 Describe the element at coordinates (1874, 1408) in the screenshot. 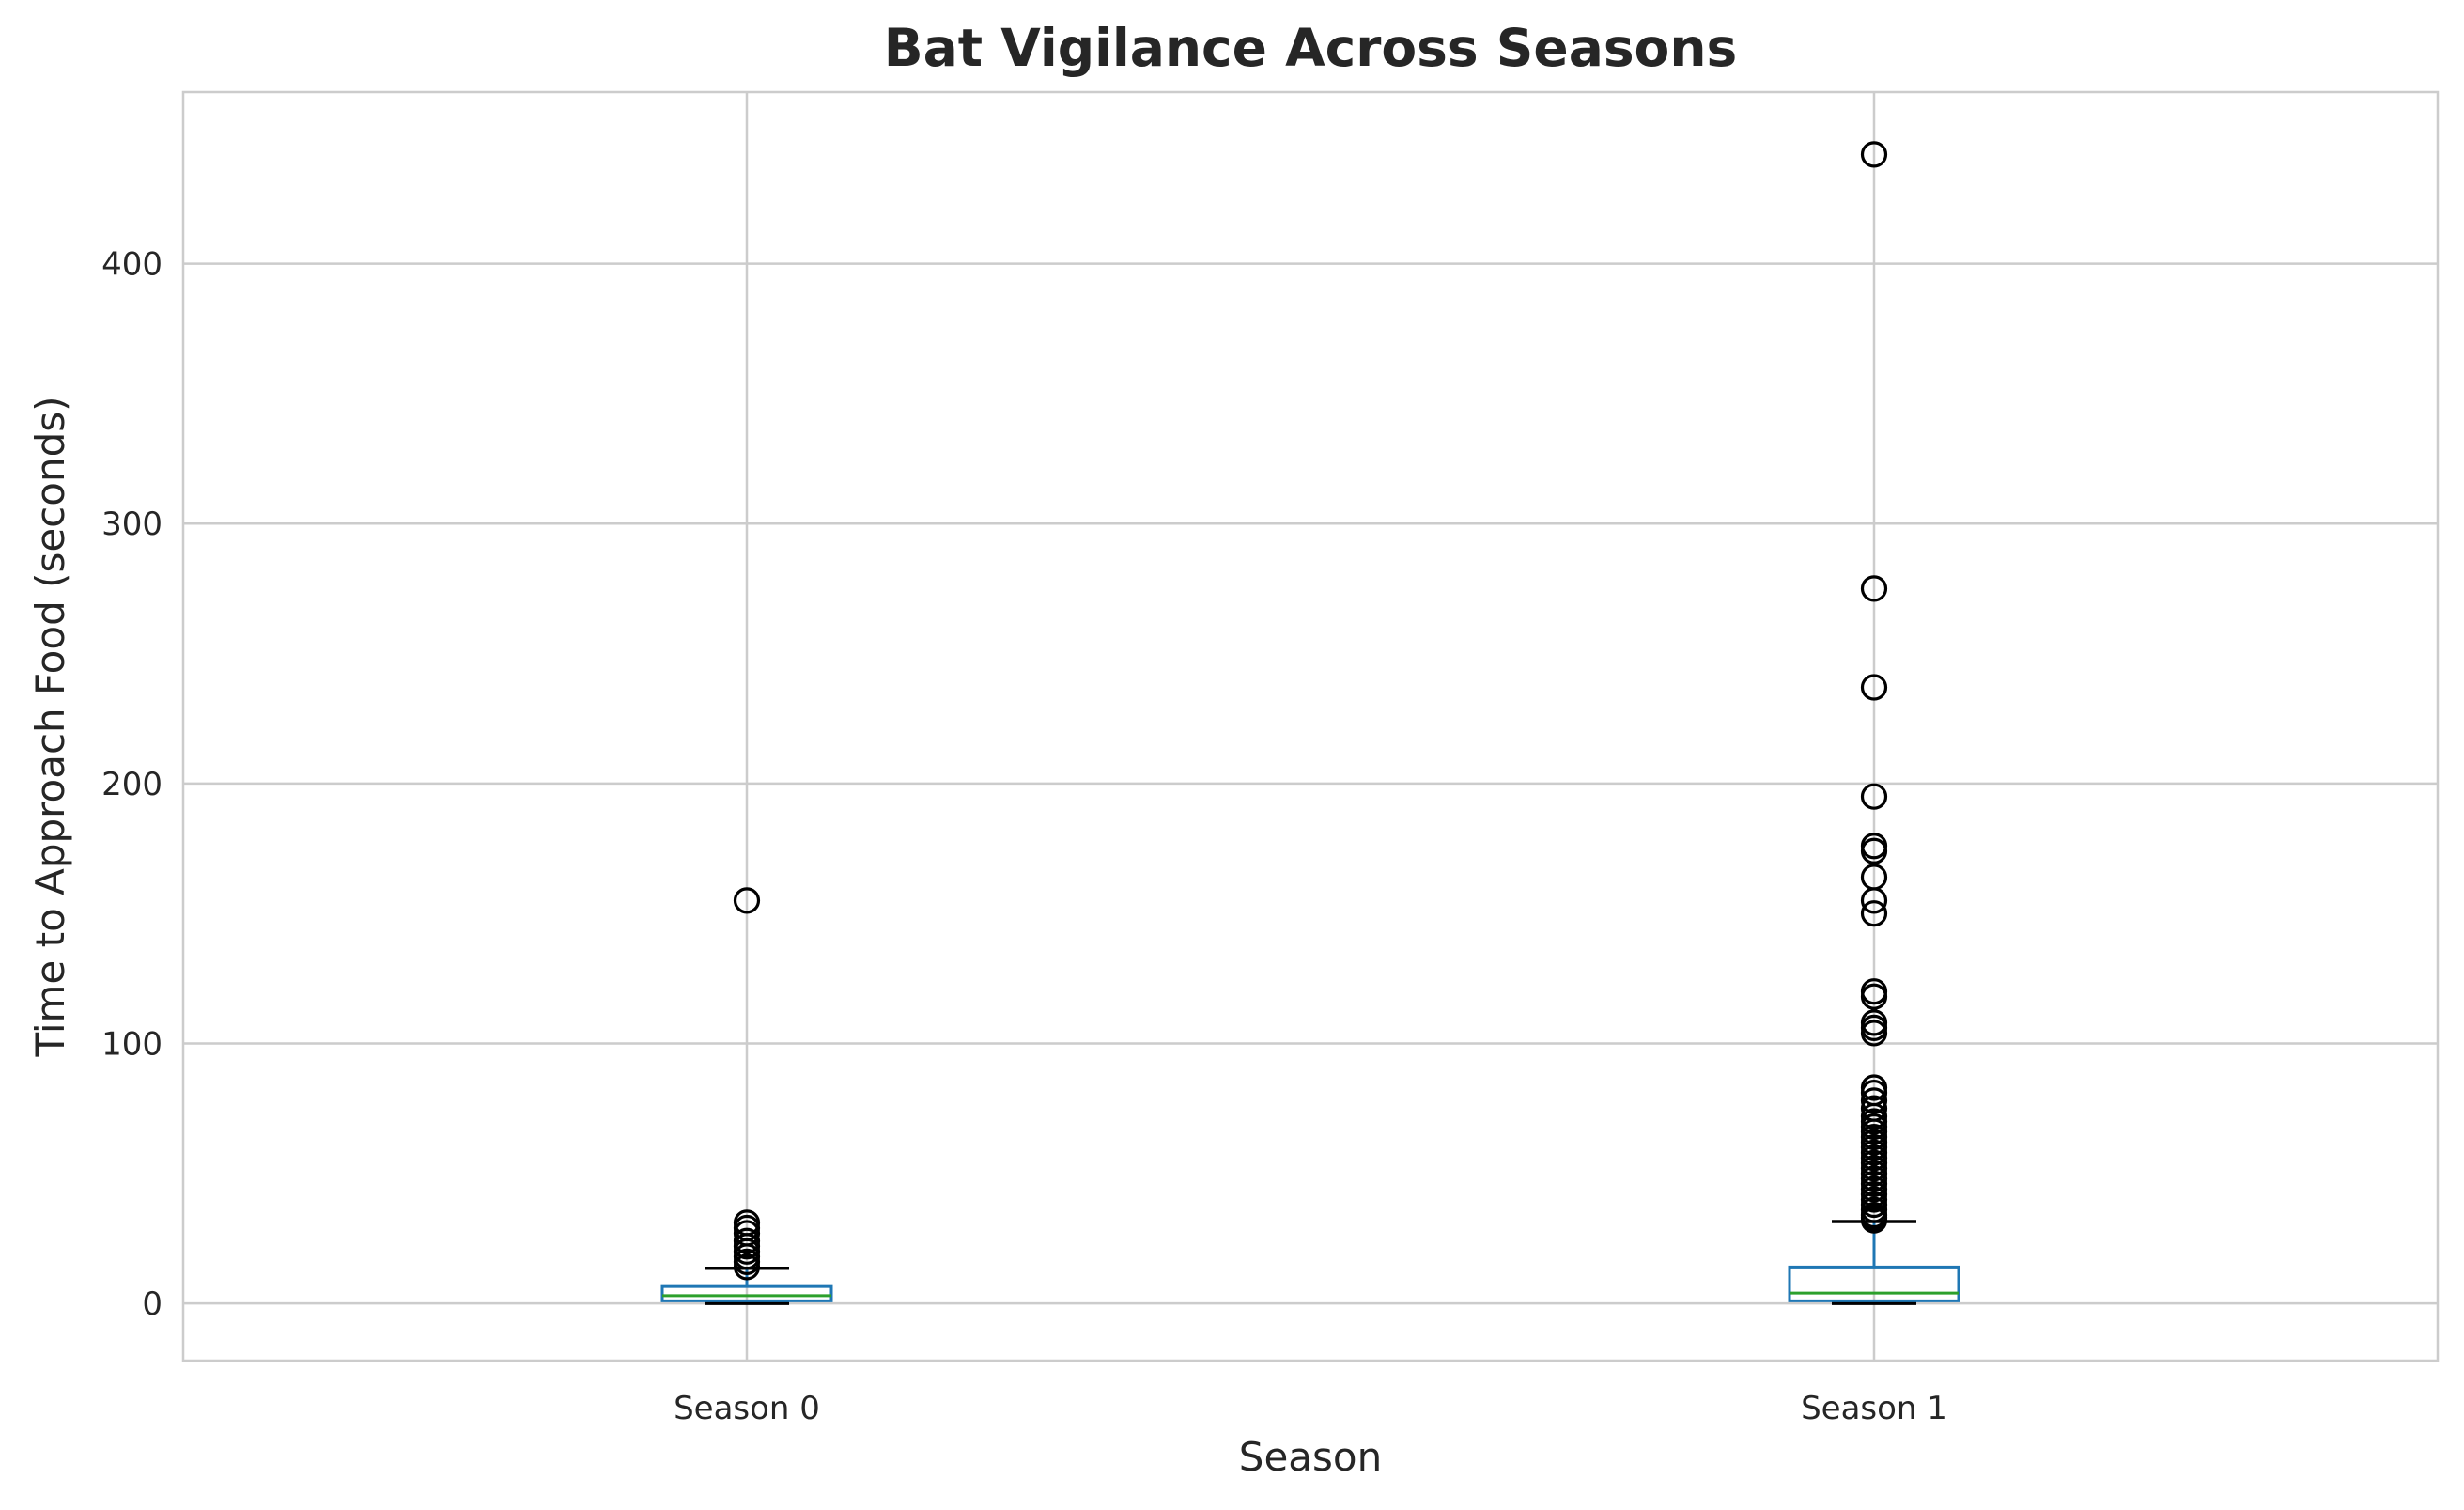

I see `x-tick-label: Season 1` at that location.